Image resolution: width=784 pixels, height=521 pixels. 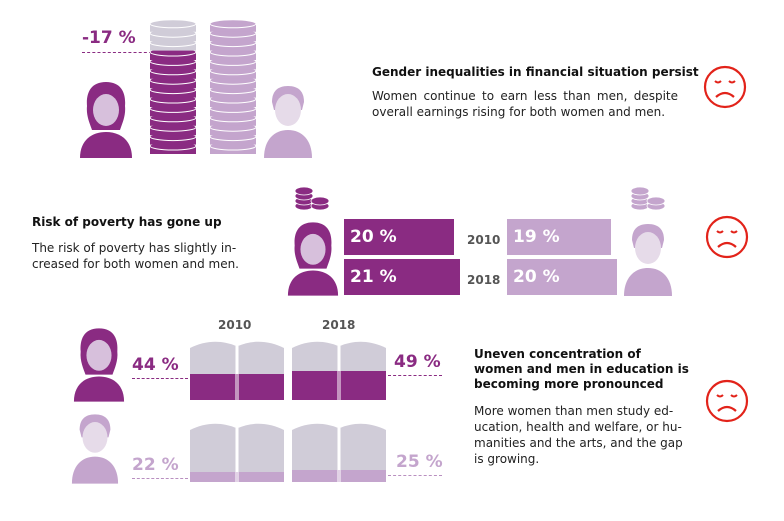 I want to click on men-education-2010-percent: 22 %, so click(x=155, y=465).